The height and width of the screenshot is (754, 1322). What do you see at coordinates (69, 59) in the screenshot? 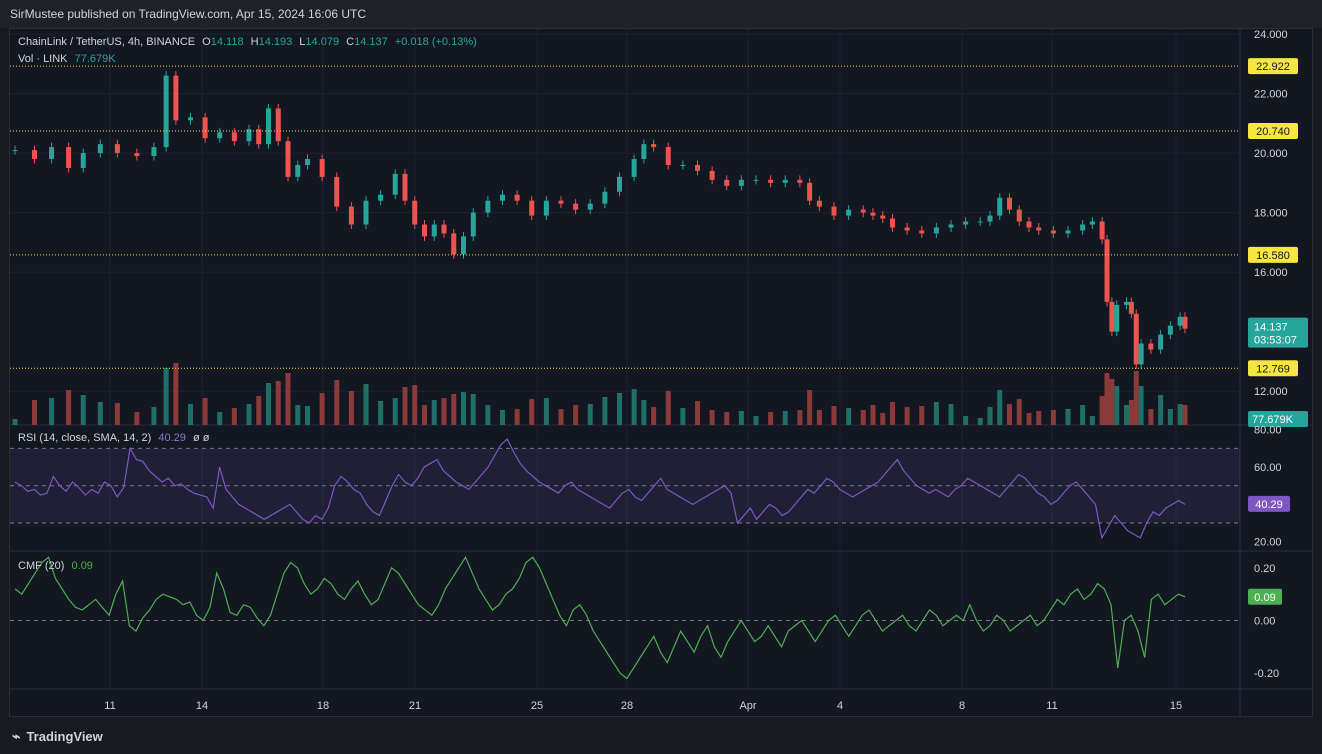
I see `volume-legend: Vol · LINK 77.679K` at bounding box center [69, 59].